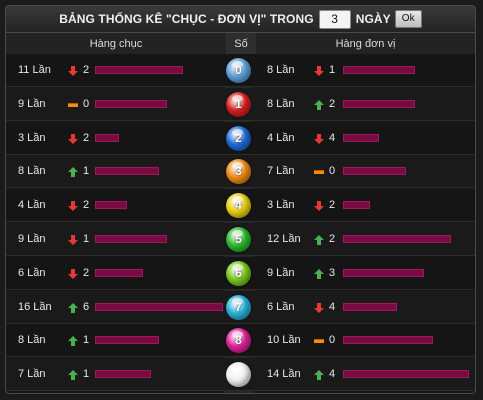  I want to click on column-header-digit: Số, so click(241, 43).